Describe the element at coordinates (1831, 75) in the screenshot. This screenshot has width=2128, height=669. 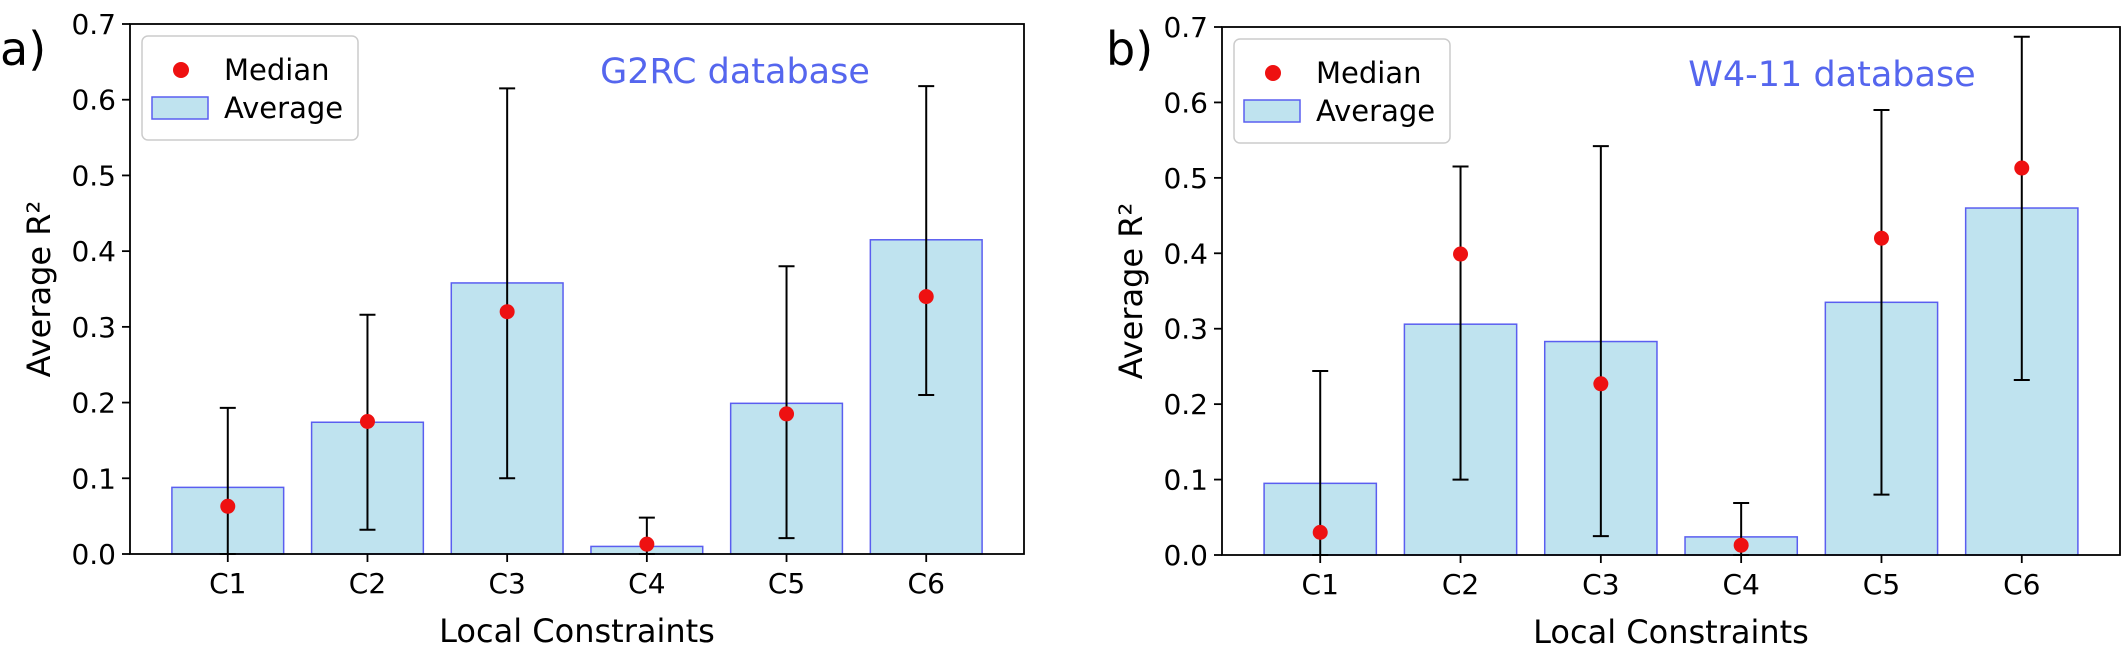
I see `database-annotation: W4-11 database` at that location.